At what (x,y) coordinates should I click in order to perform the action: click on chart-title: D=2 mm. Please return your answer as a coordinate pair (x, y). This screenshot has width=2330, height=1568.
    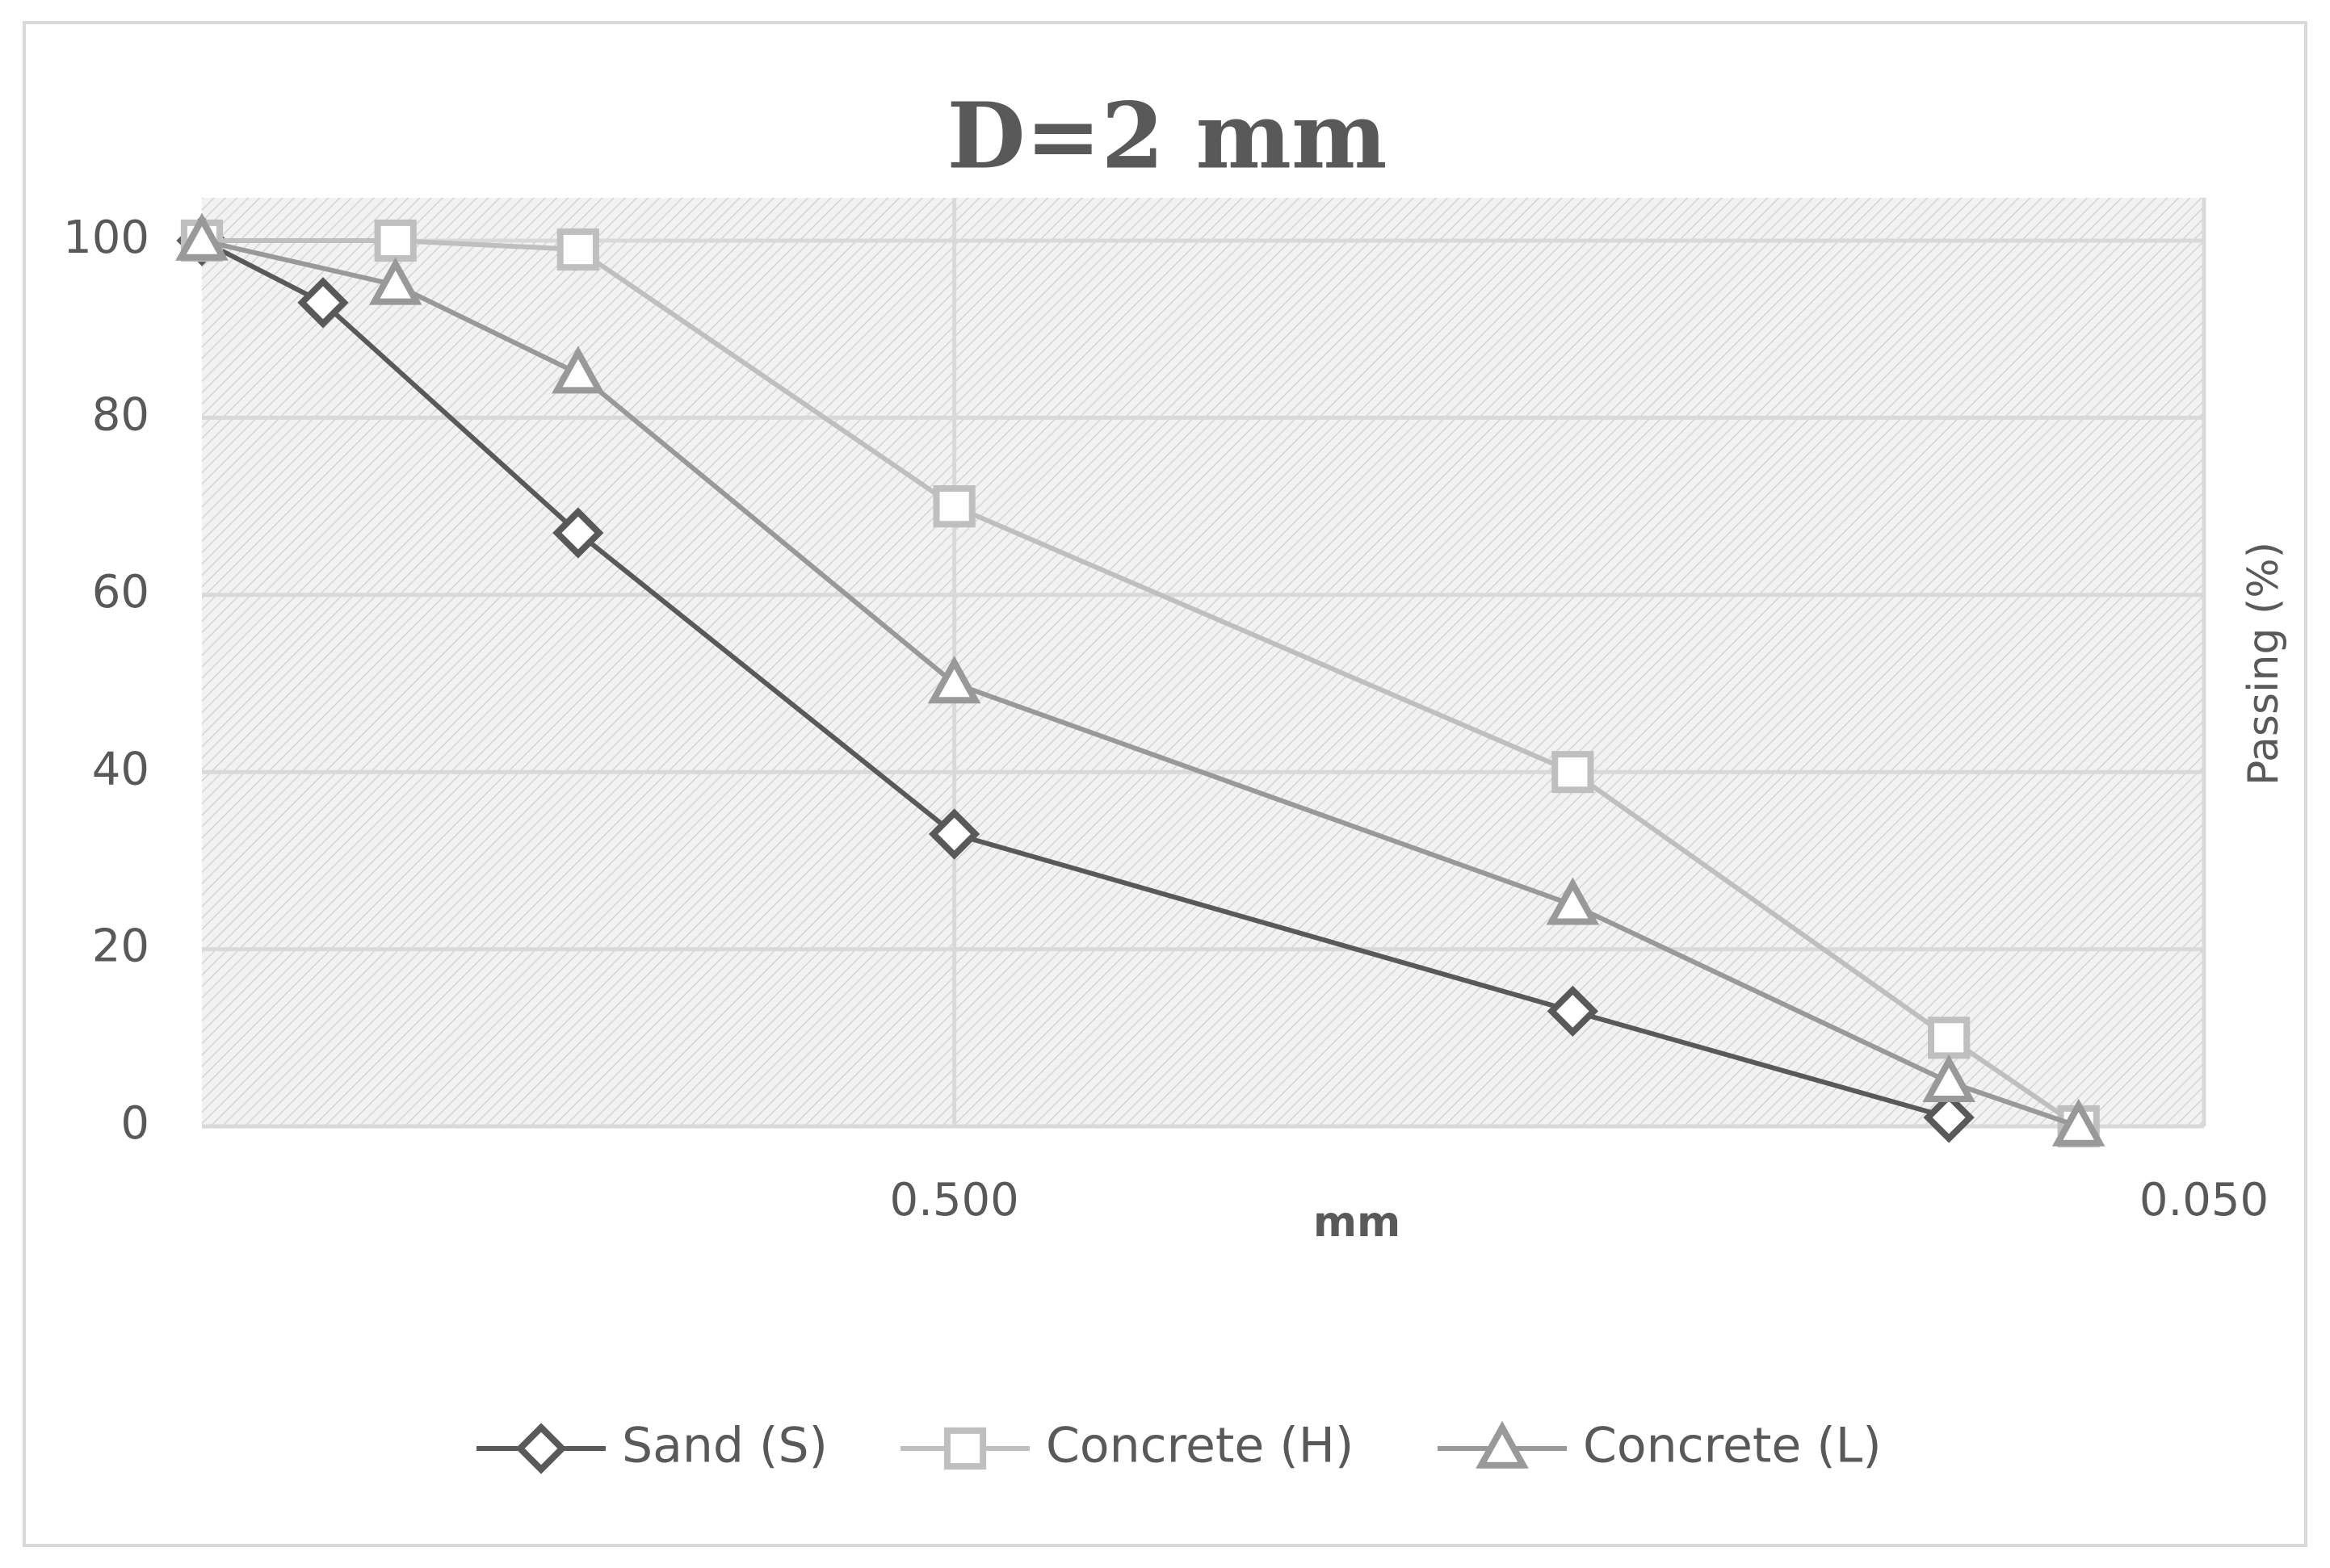
    Looking at the image, I should click on (1167, 136).